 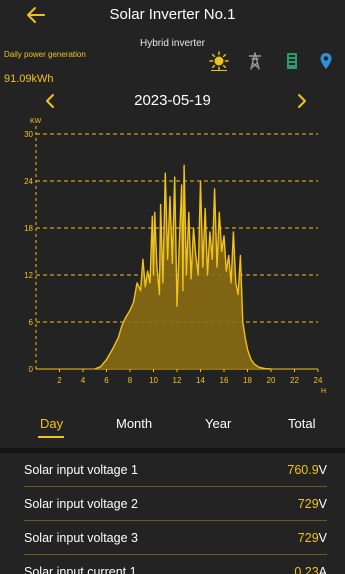 What do you see at coordinates (52, 423) in the screenshot?
I see `tab-day: Day` at bounding box center [52, 423].